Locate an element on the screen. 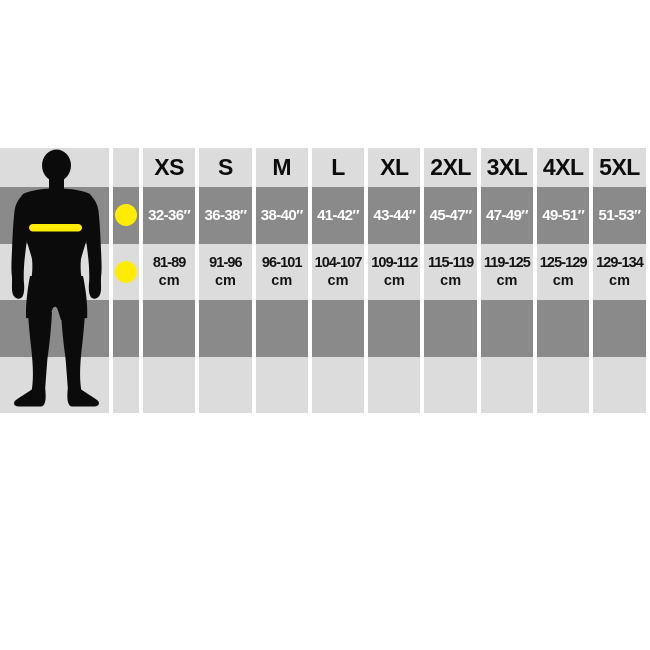  size-column-l: L 41-42″ 104-107 cm is located at coordinates (338, 280).